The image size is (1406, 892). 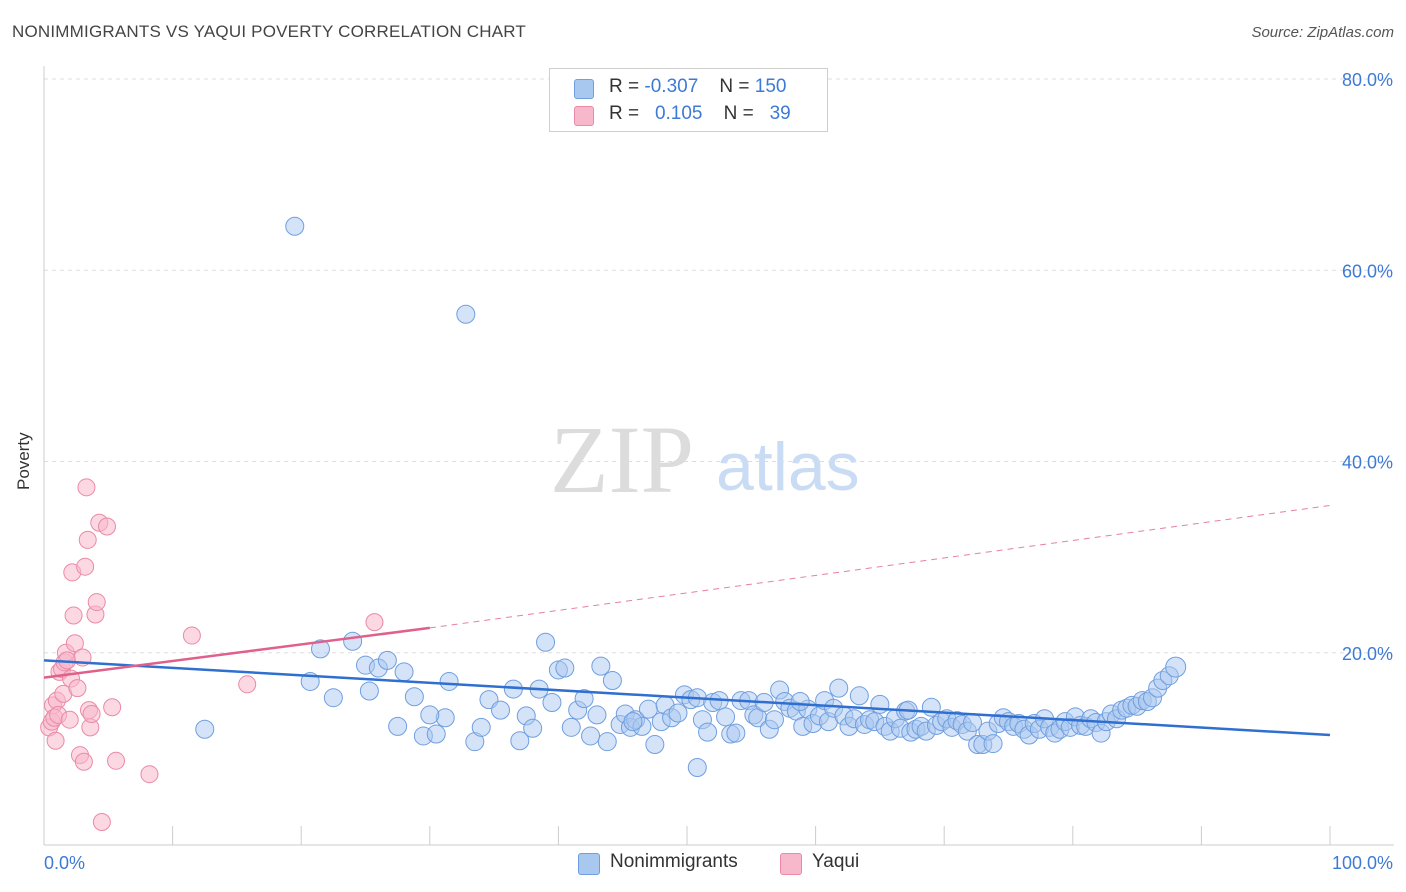 What do you see at coordinates (705, 459) in the screenshot?
I see `watermark: ZIP atlas` at bounding box center [705, 459].